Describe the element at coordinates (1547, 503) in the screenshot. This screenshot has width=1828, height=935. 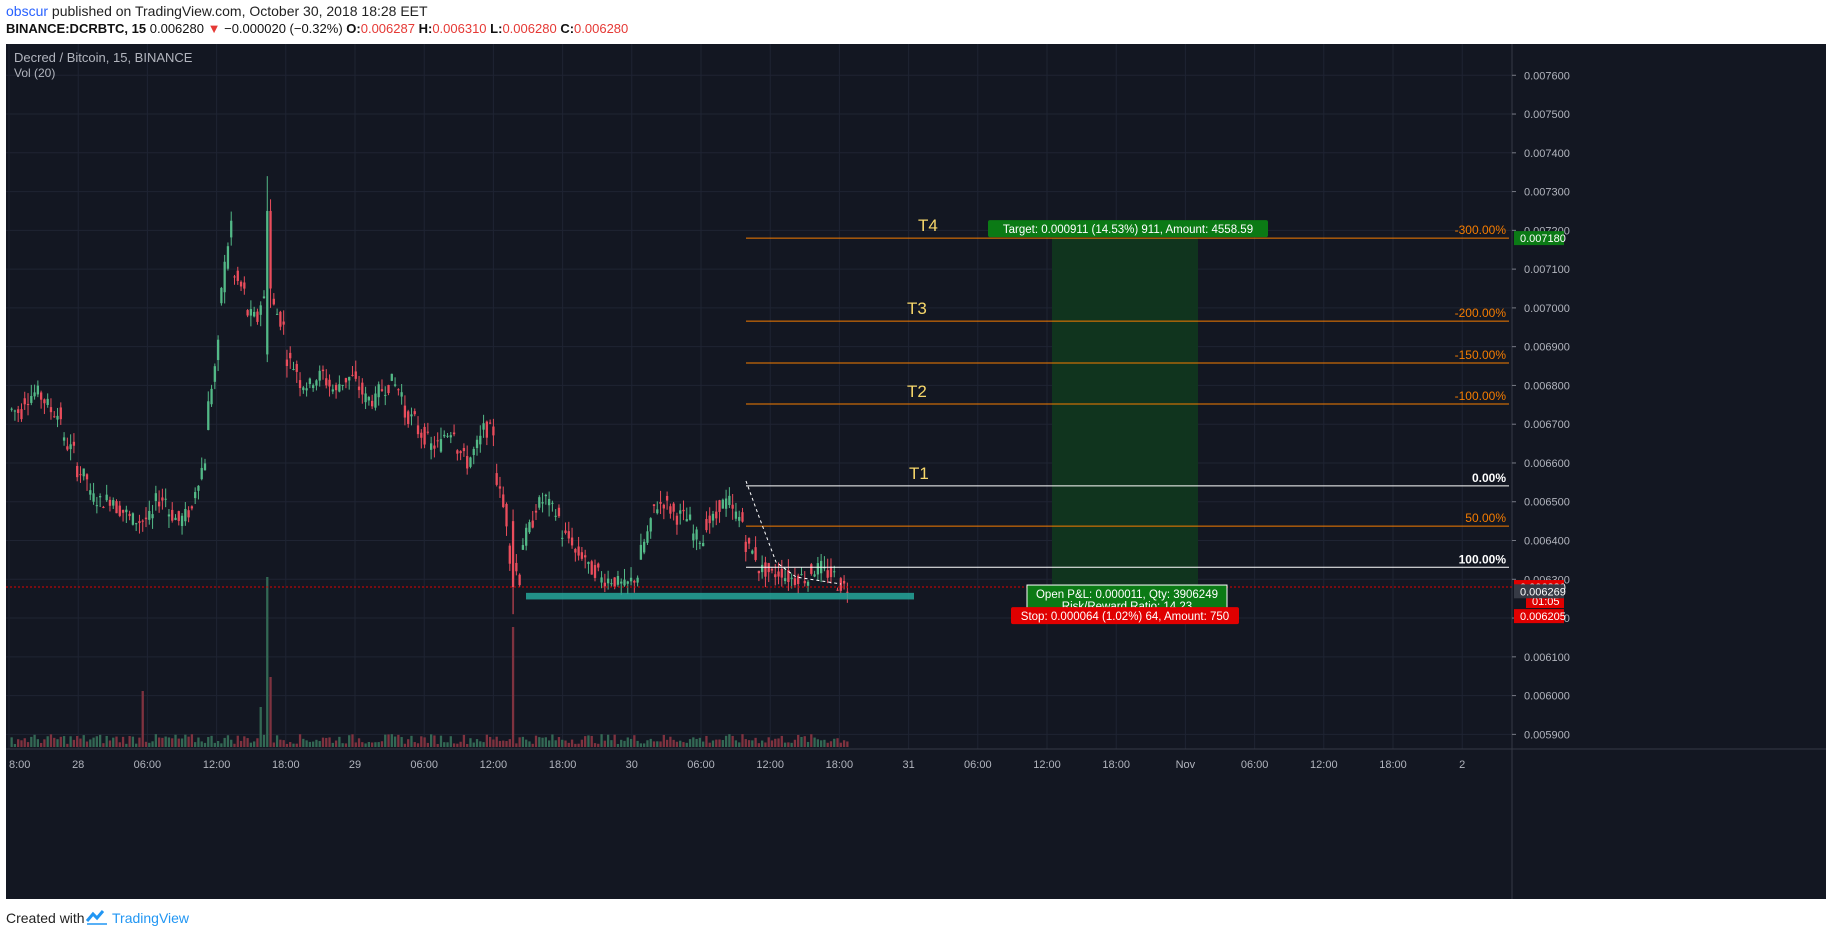
I see `y-tick-label: 0.006500` at that location.